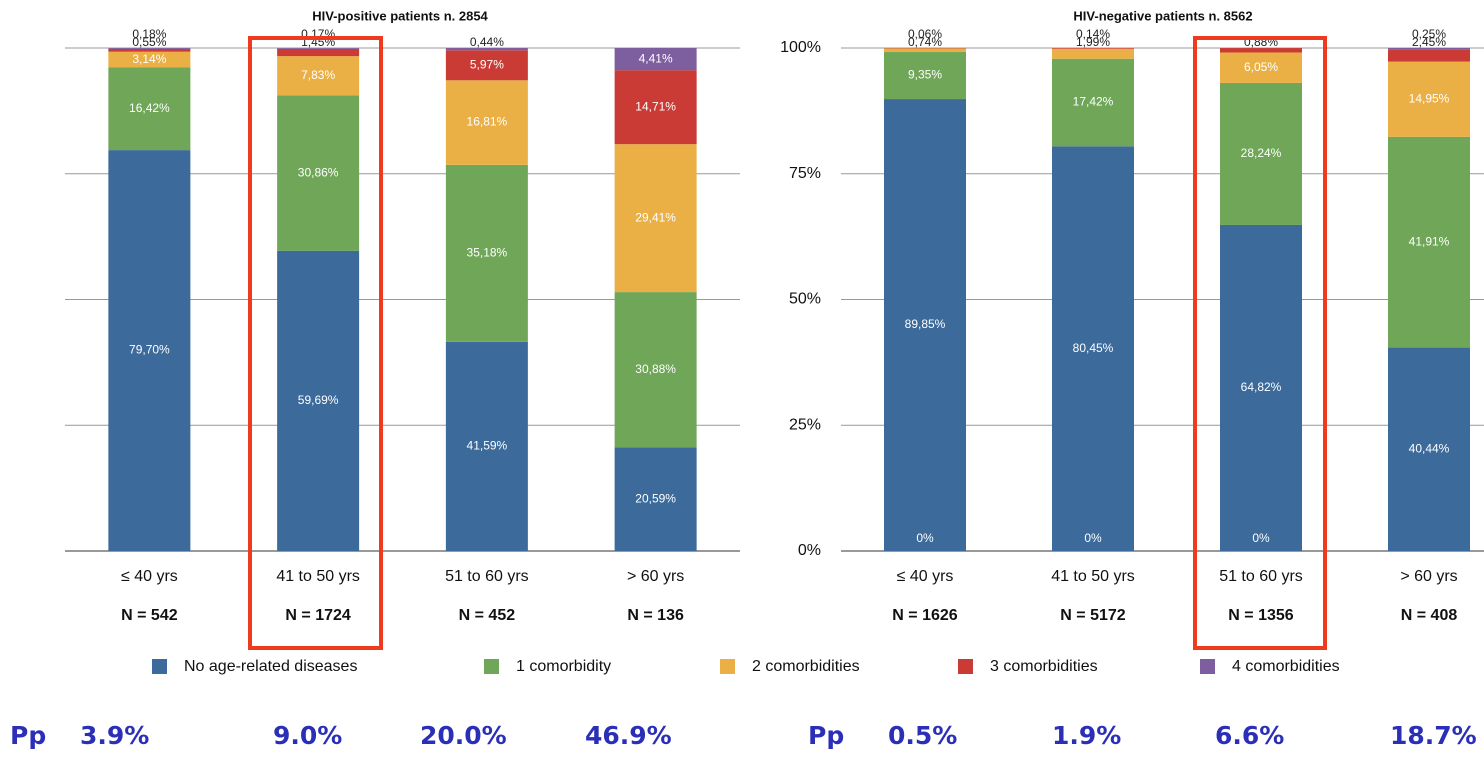  Describe the element at coordinates (1429, 98) in the screenshot. I see `data-label: 14,95%` at that location.